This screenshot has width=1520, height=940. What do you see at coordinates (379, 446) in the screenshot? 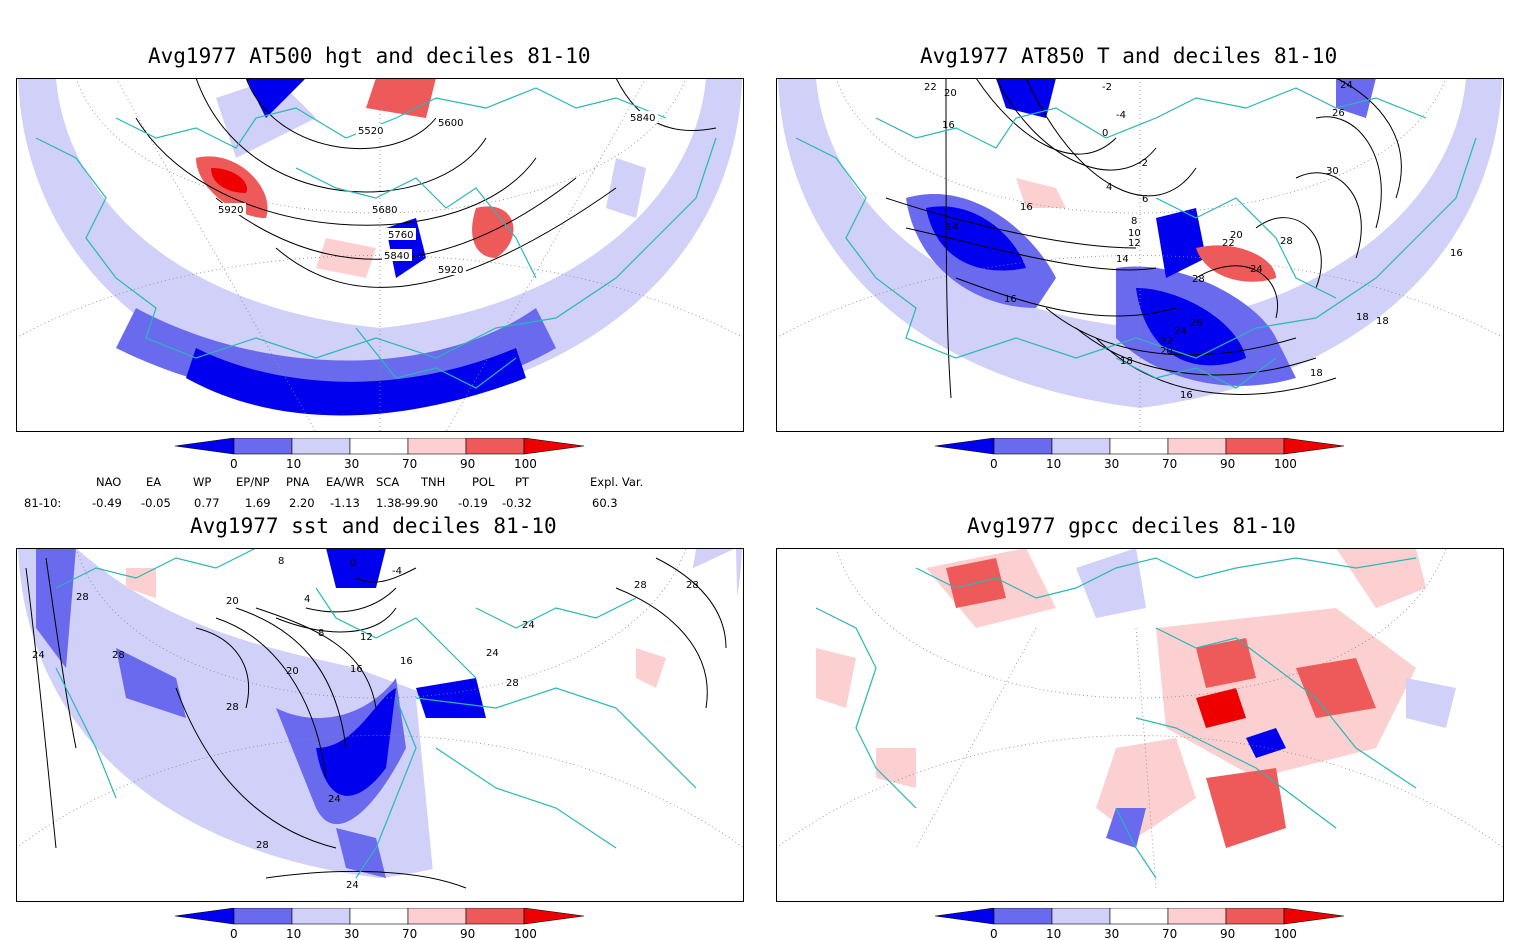
I see `cbar1-seg3` at bounding box center [379, 446].